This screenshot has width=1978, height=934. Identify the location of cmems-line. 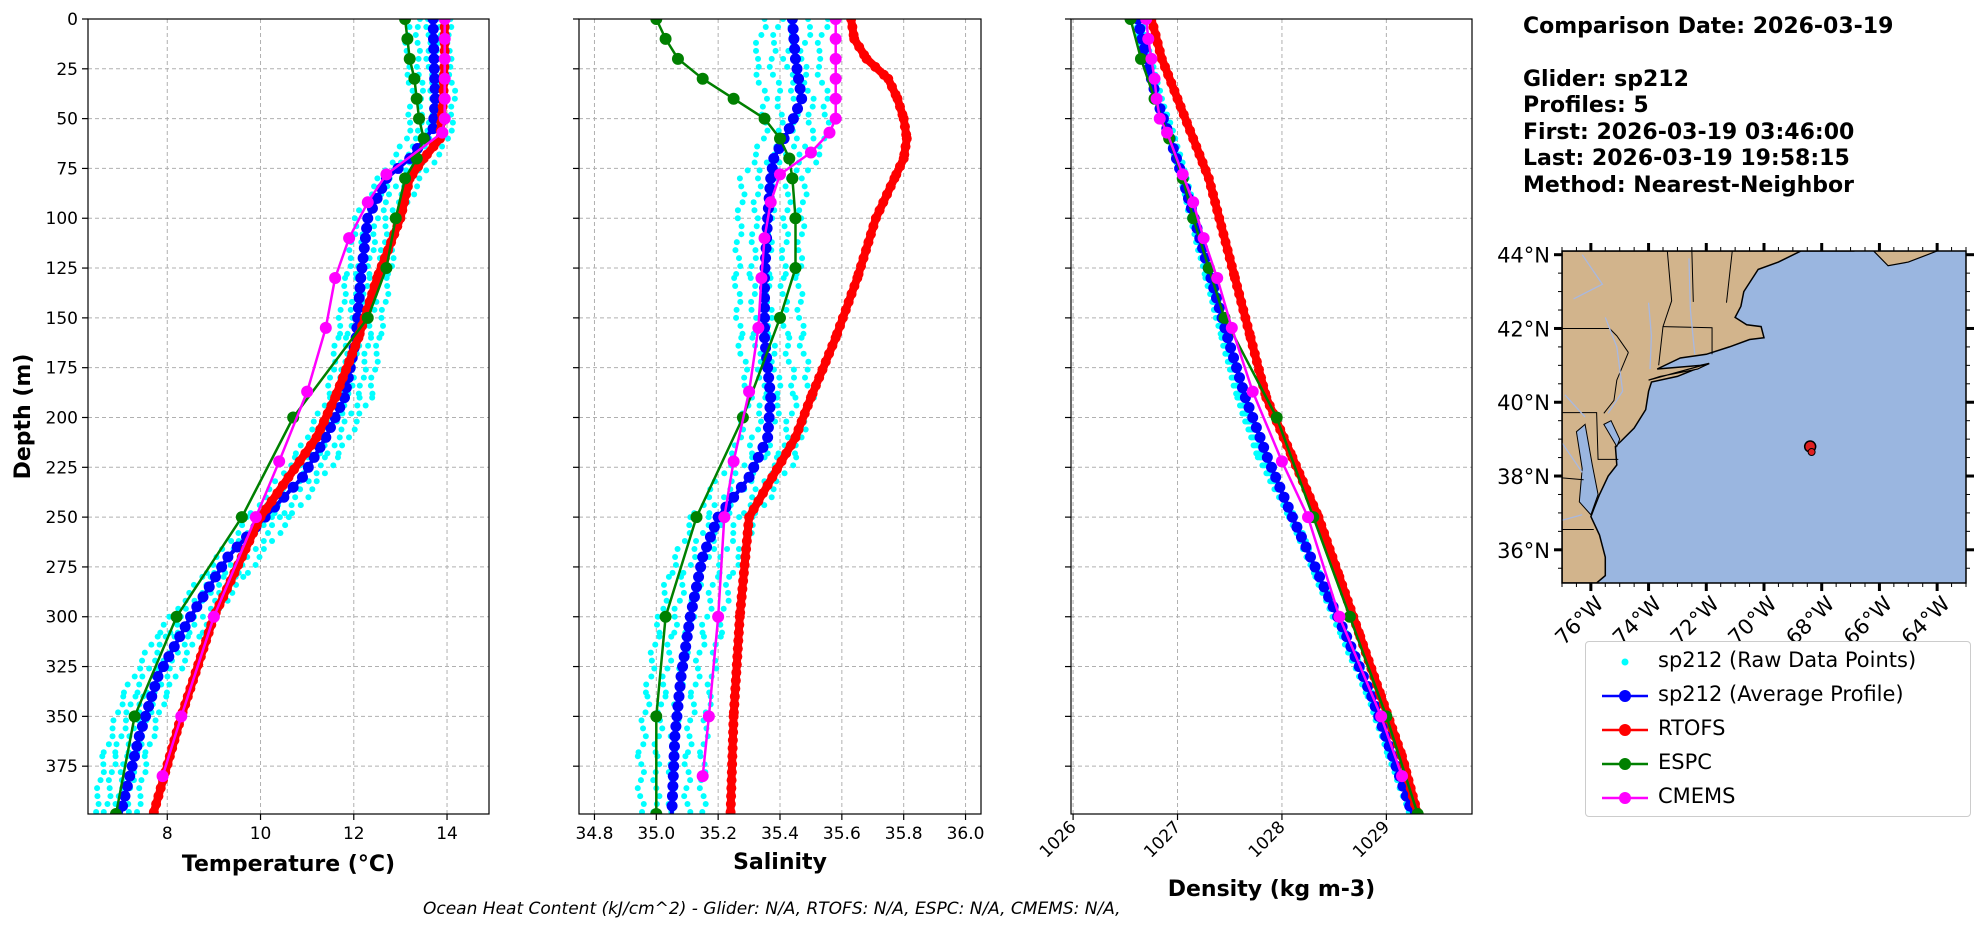
(303, 398).